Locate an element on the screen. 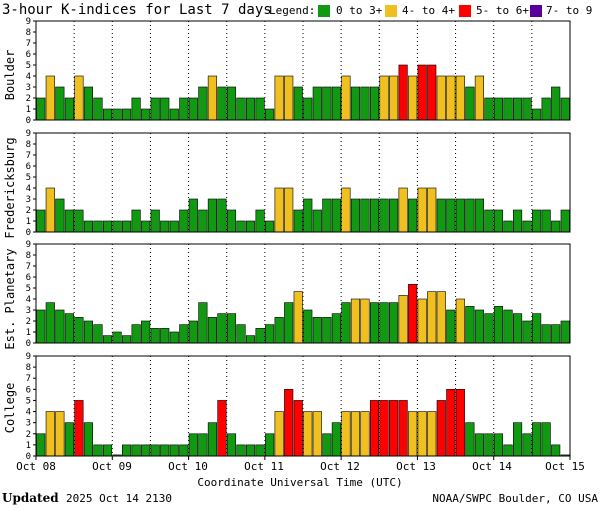 The width and height of the screenshot is (600, 510). x-tick-label: Oct 11 is located at coordinates (264, 466).